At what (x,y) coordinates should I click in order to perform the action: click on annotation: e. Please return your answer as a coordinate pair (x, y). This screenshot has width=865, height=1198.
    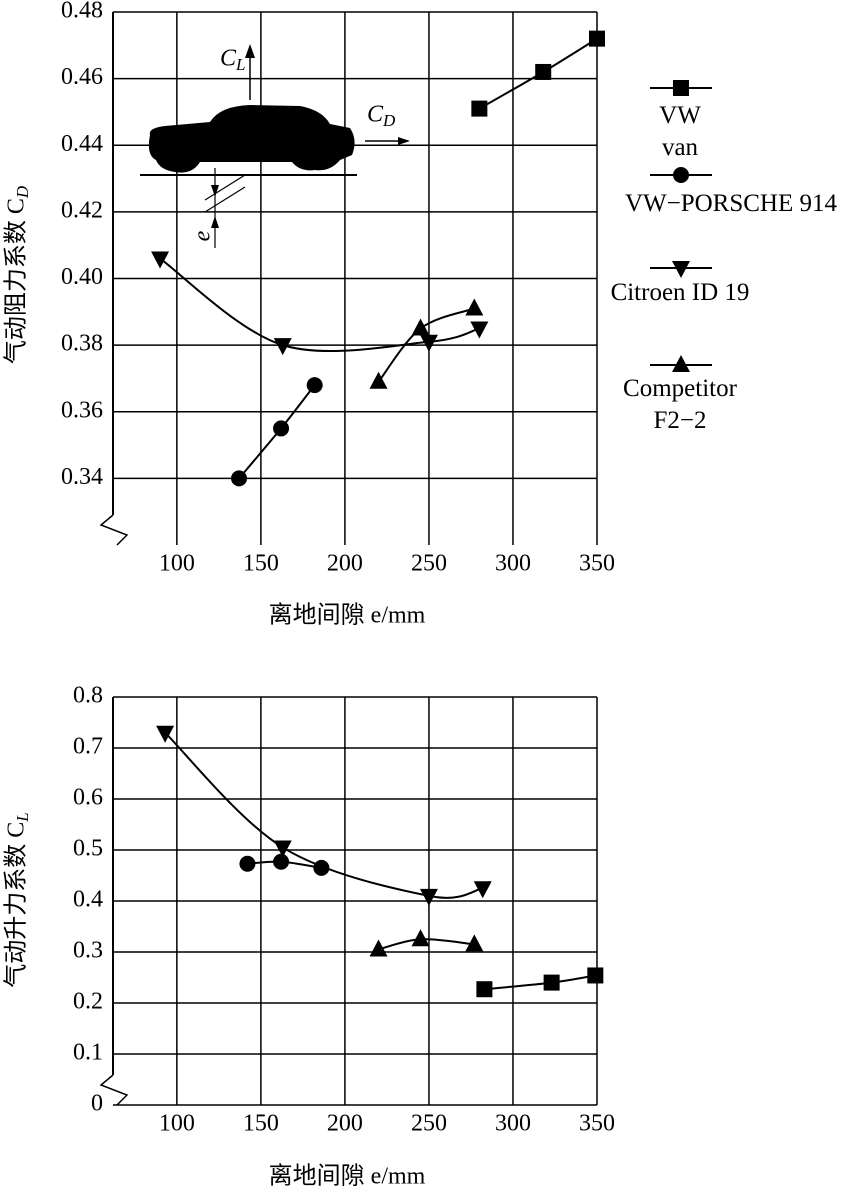
    Looking at the image, I should click on (203, 235).